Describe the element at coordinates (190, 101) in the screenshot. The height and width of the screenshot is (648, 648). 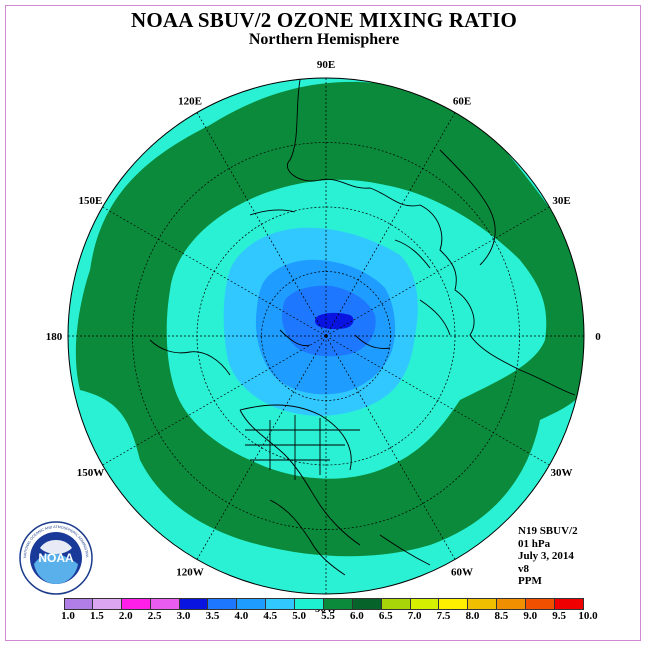
I see `longitude-label: 120E` at that location.